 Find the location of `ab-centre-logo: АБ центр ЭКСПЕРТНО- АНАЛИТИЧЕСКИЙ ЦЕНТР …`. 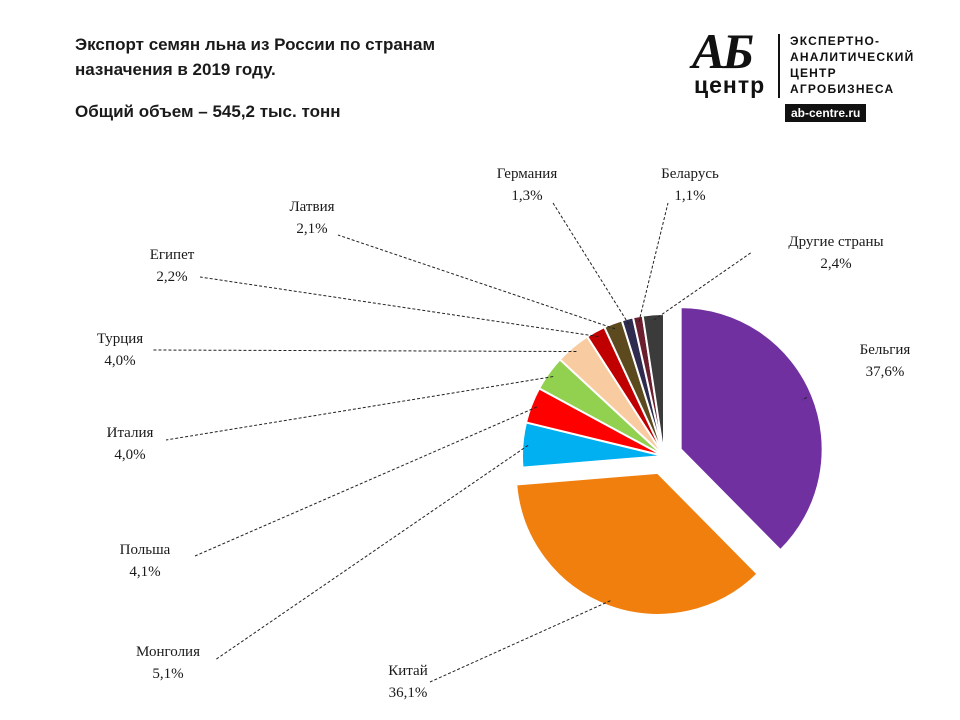

ab-centre-logo: АБ центр ЭКСПЕРТНО- АНАЛИТИЧЕСКИЙ ЦЕНТР … is located at coordinates (812, 73).